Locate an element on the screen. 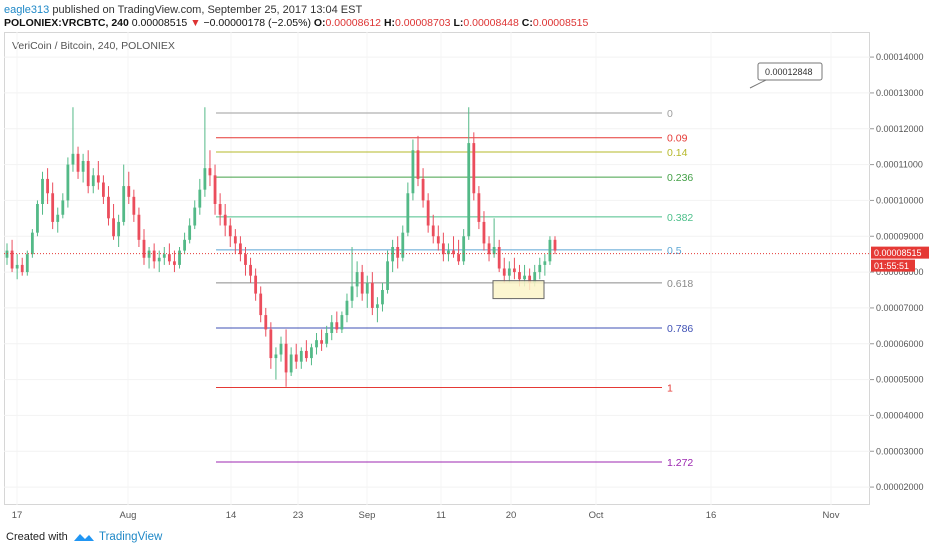  countdown-label: 01:55:51 is located at coordinates (891, 266).